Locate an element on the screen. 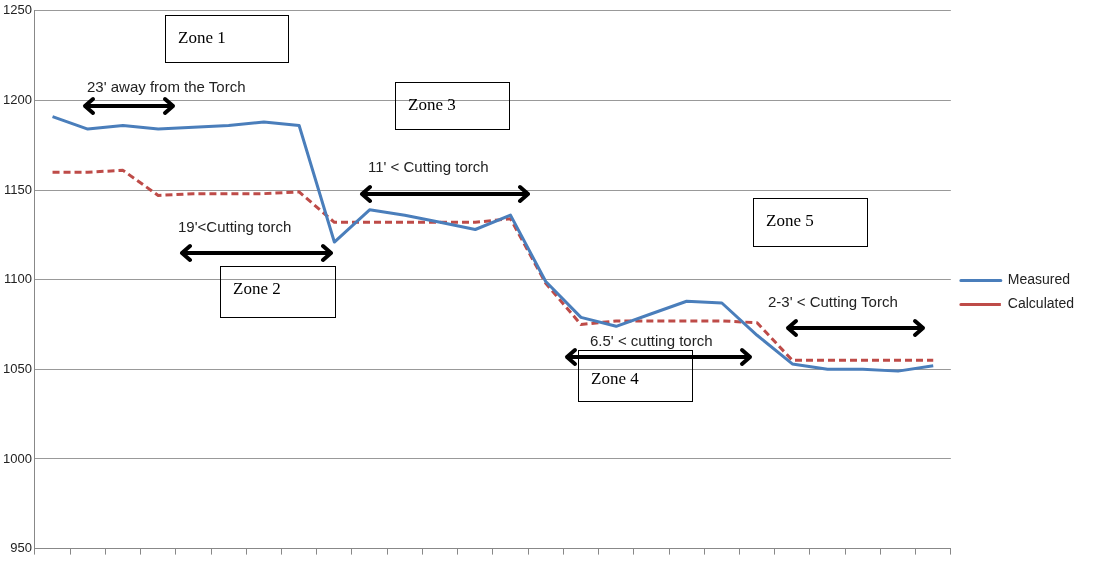 The image size is (1094, 575). legend-label: Measured is located at coordinates (1039, 279).